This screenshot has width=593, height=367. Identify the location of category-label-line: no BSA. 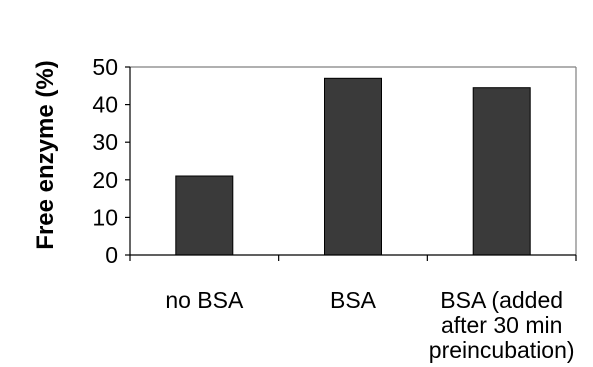
(204, 300).